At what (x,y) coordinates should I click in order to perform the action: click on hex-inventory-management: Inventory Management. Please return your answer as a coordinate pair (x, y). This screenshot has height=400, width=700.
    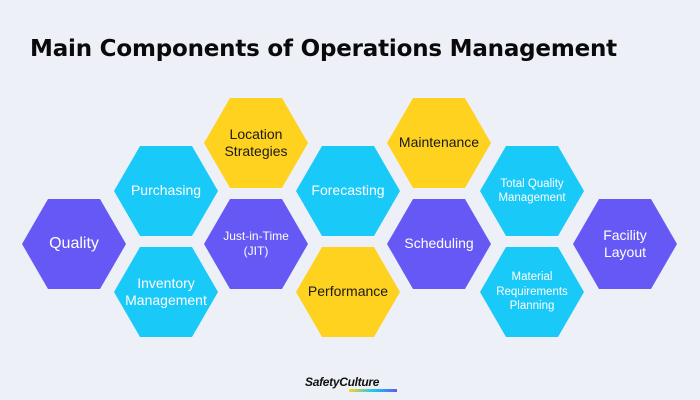
    Looking at the image, I should click on (166, 292).